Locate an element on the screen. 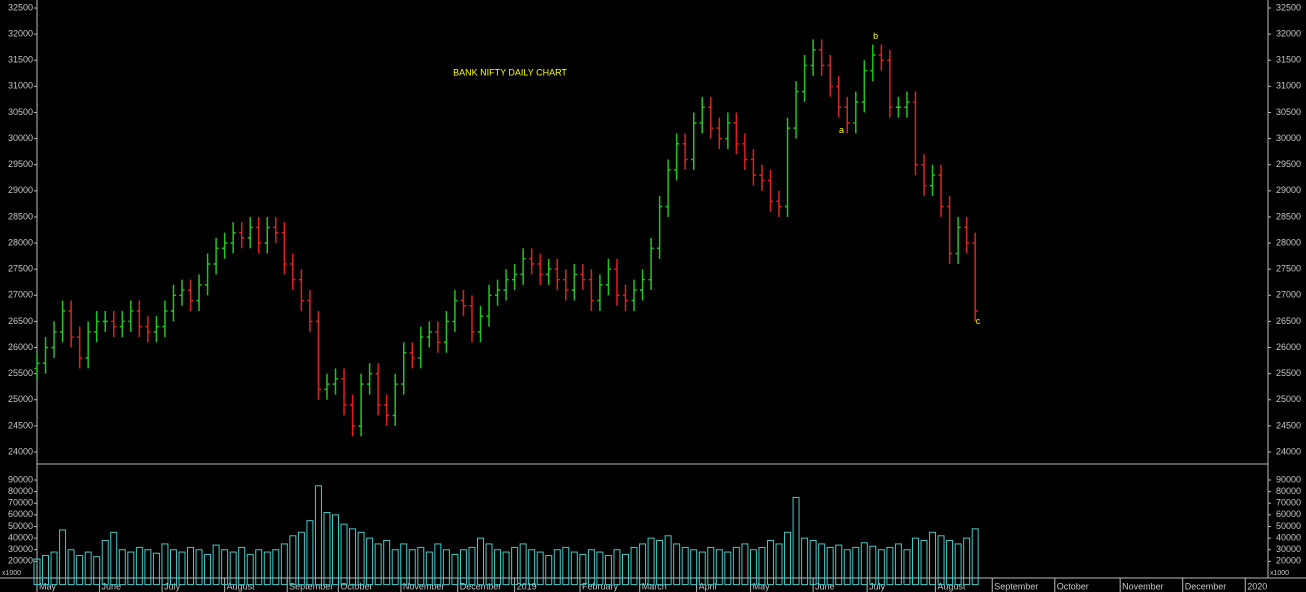 Image resolution: width=1306 pixels, height=592 pixels. y-tick-label: 26000 is located at coordinates (20, 347).